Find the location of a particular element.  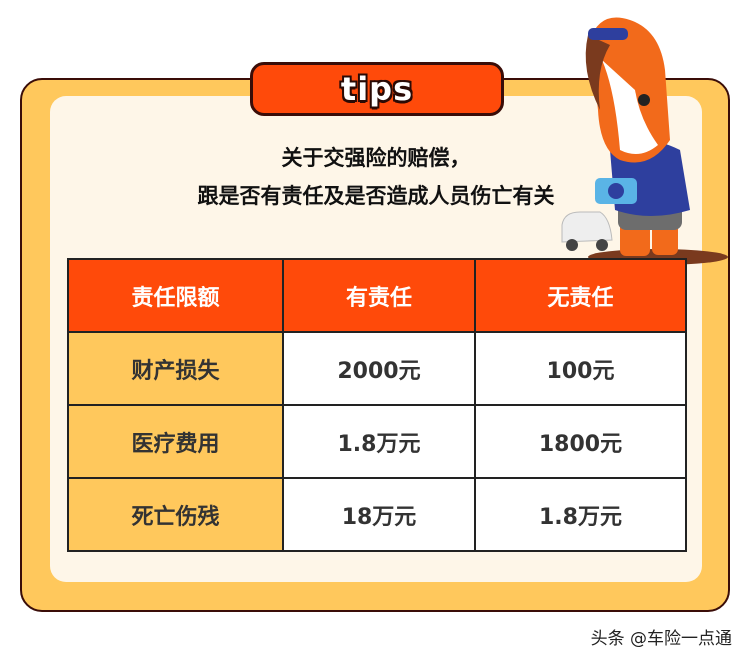

table-cell: 2000元 is located at coordinates (379, 368).